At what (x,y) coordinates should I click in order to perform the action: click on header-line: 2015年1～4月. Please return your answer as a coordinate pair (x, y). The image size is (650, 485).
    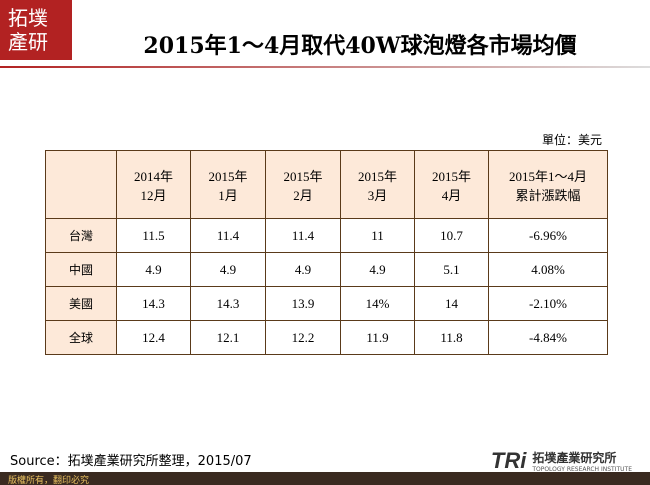
    Looking at the image, I should click on (547, 176).